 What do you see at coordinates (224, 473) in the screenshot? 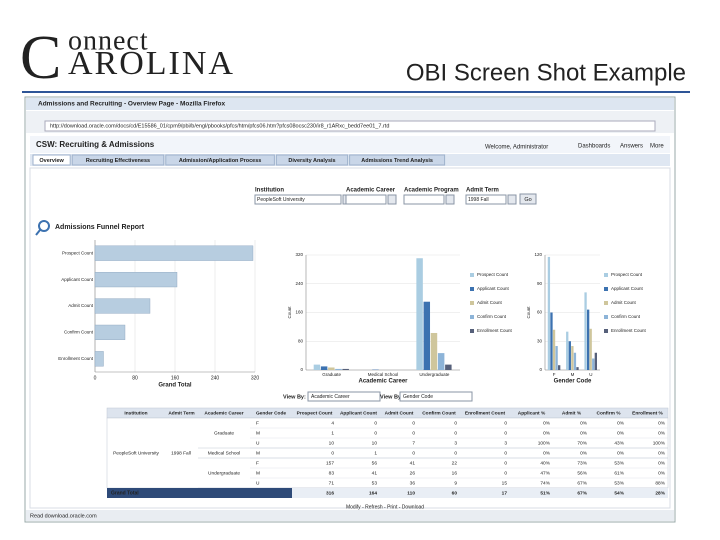
I see `career-cell: Undergraduate` at bounding box center [224, 473].